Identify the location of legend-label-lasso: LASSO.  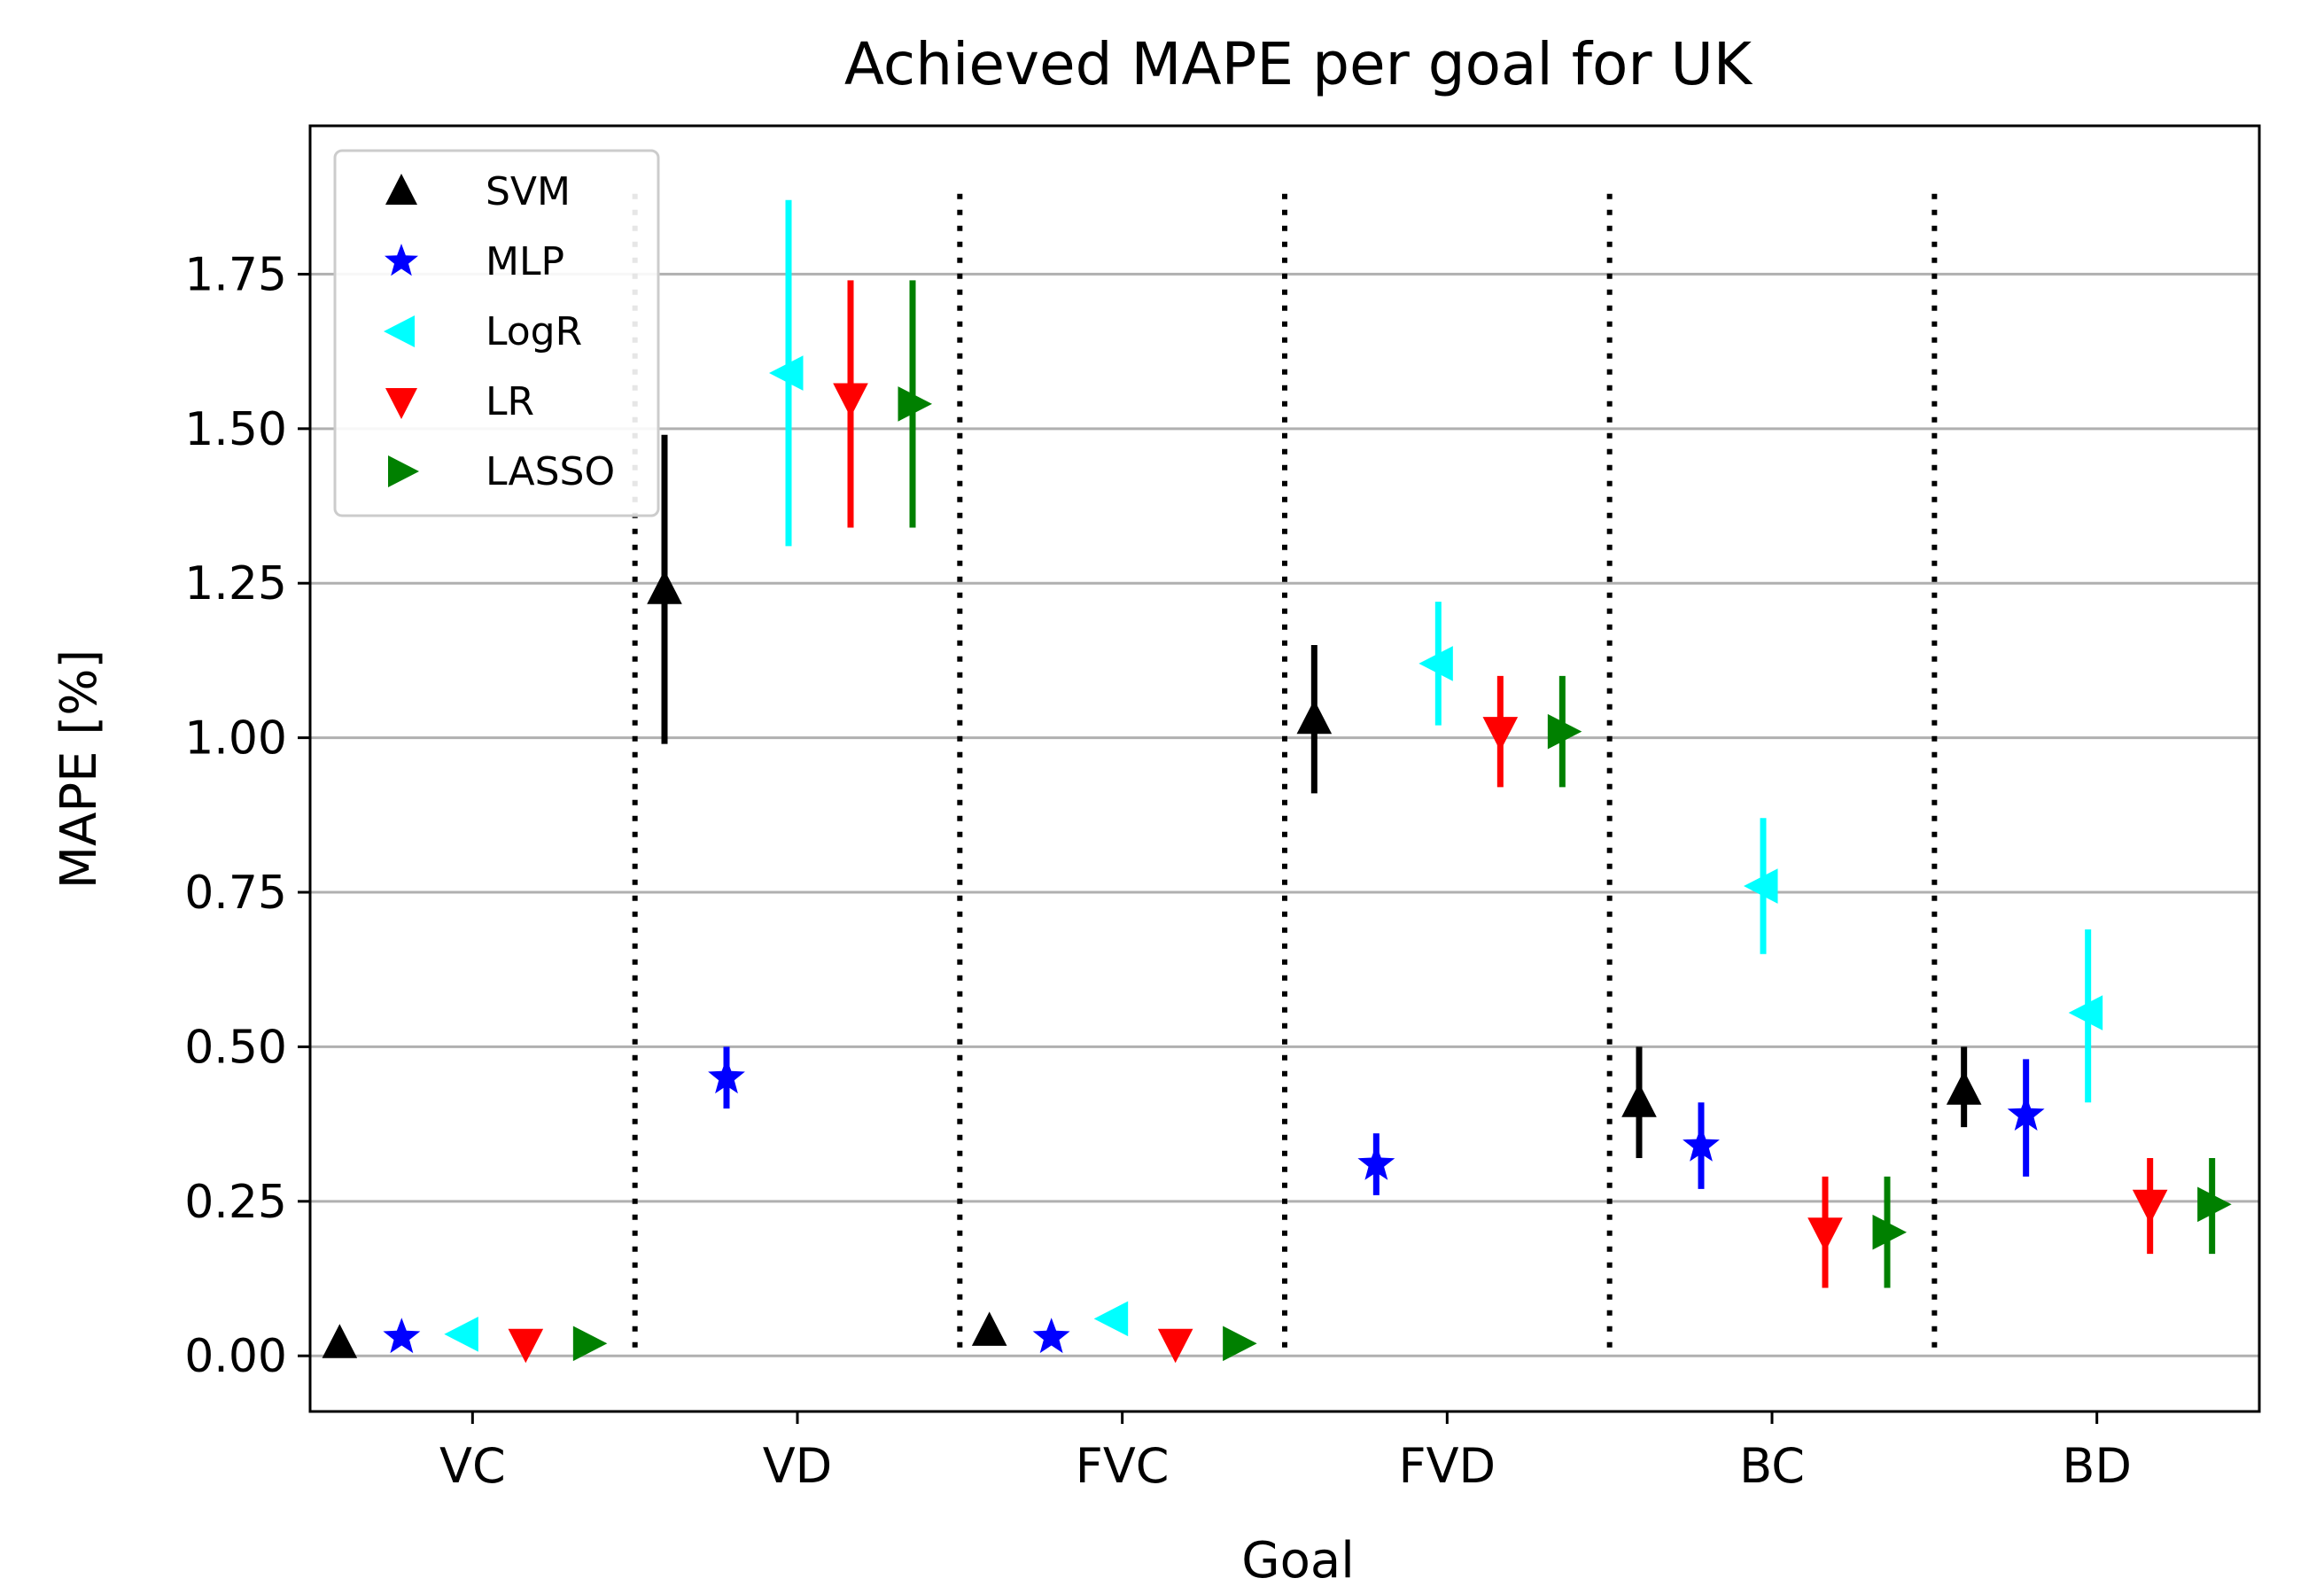
(550, 471).